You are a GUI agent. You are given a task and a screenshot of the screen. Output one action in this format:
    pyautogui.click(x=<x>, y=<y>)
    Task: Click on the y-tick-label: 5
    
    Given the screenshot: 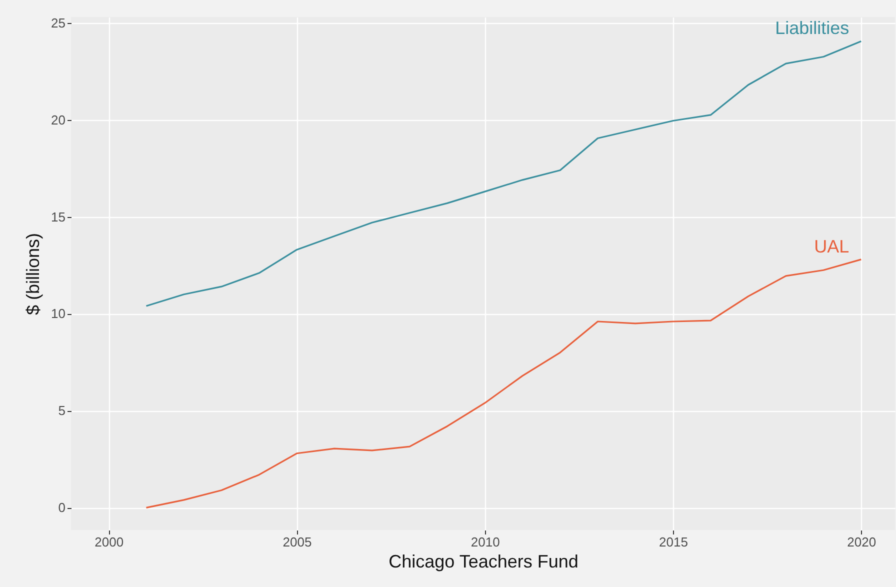 What is the action you would take?
    pyautogui.click(x=62, y=410)
    